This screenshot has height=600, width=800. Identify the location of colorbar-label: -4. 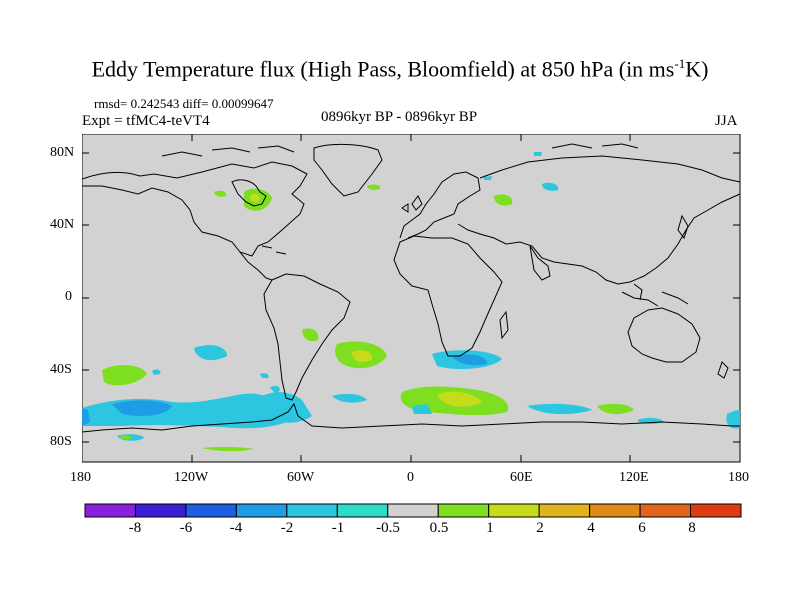
(236, 528).